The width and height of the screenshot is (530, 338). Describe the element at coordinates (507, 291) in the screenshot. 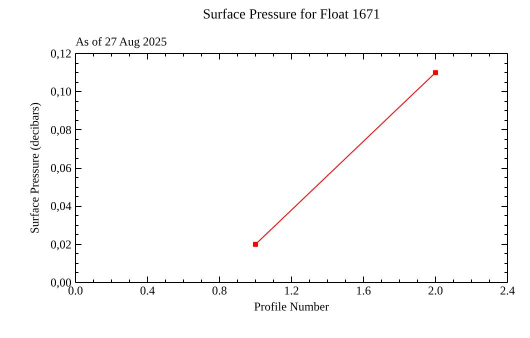

I see `x-tick-label: 2.4` at that location.